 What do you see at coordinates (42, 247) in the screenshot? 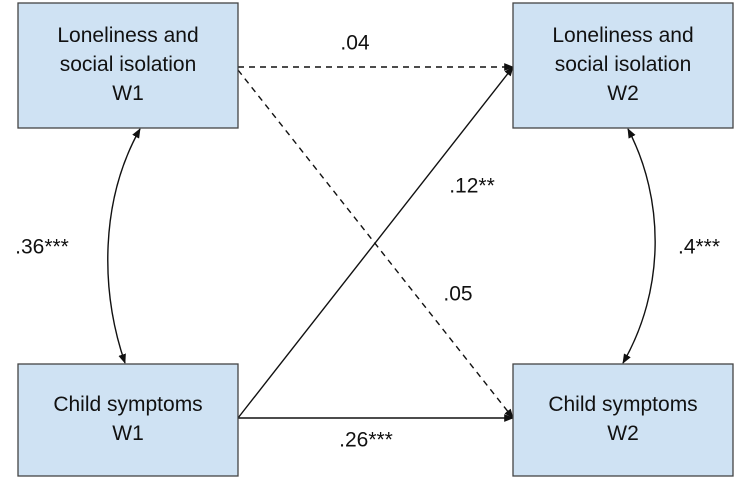
I see `edge-label: .36***` at bounding box center [42, 247].